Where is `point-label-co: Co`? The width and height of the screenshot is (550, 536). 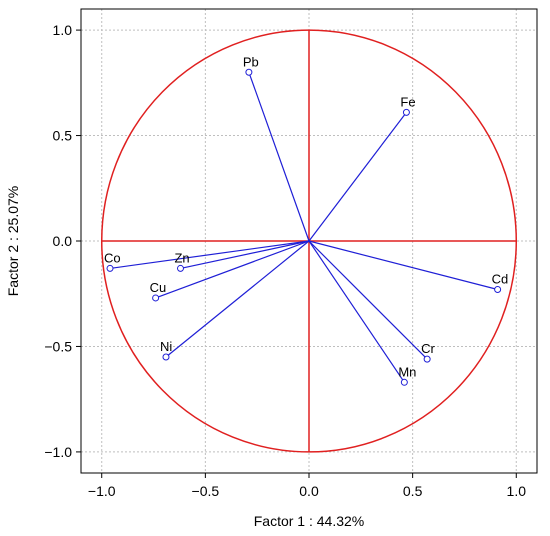 point-label-co: Co is located at coordinates (112, 257).